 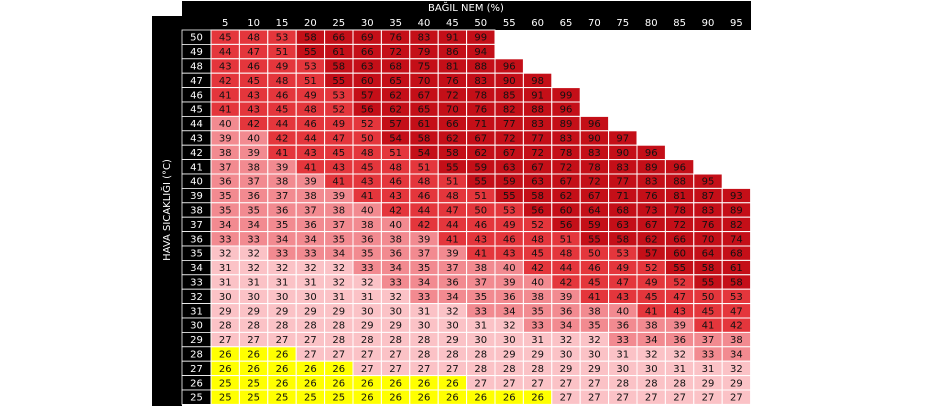 What do you see at coordinates (282, 297) in the screenshot?
I see `cell-value: 30` at bounding box center [282, 297].